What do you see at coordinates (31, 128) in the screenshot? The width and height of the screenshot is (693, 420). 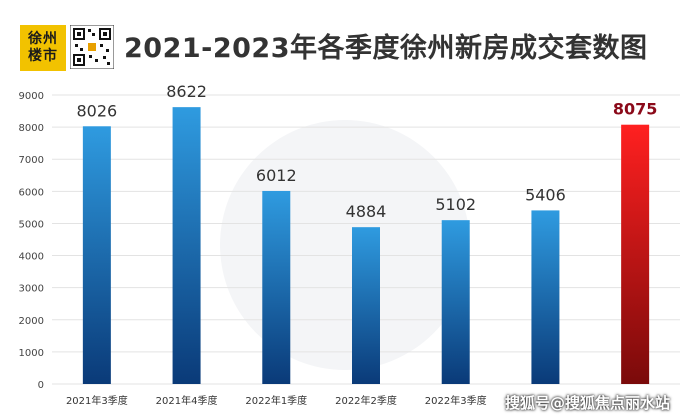 I see `y-tick-label: 8000` at bounding box center [31, 128].